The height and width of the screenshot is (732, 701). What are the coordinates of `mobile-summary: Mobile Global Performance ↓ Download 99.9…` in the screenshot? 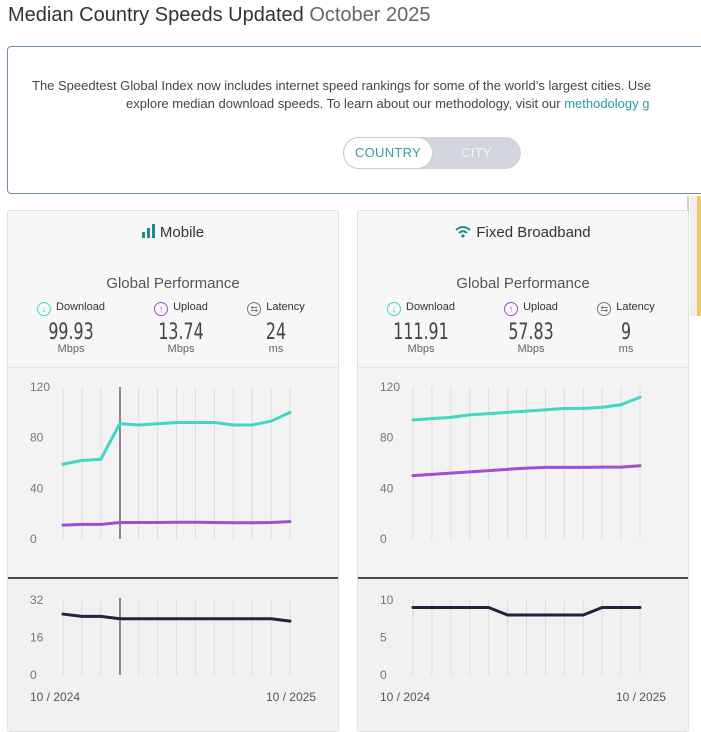 It's located at (173, 289).